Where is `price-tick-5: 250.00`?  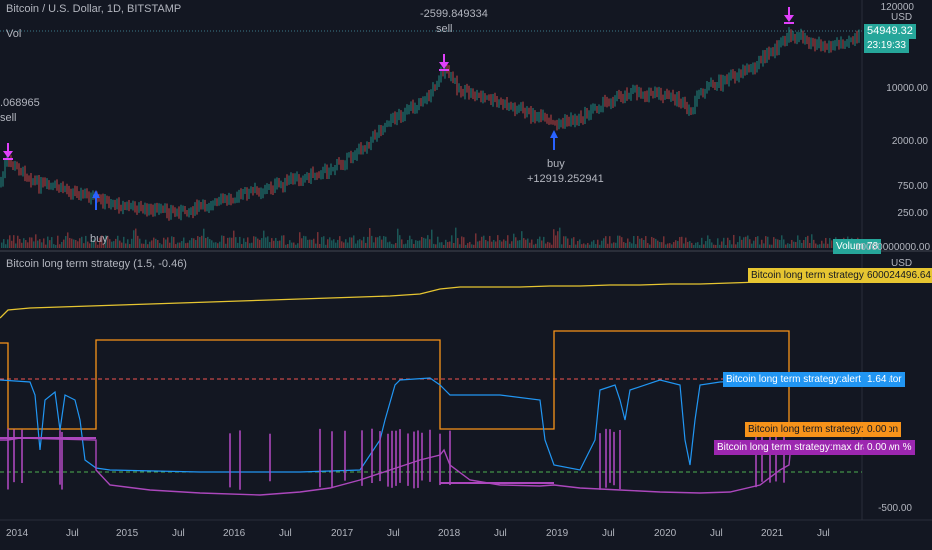
price-tick-5: 250.00 is located at coordinates (912, 213).